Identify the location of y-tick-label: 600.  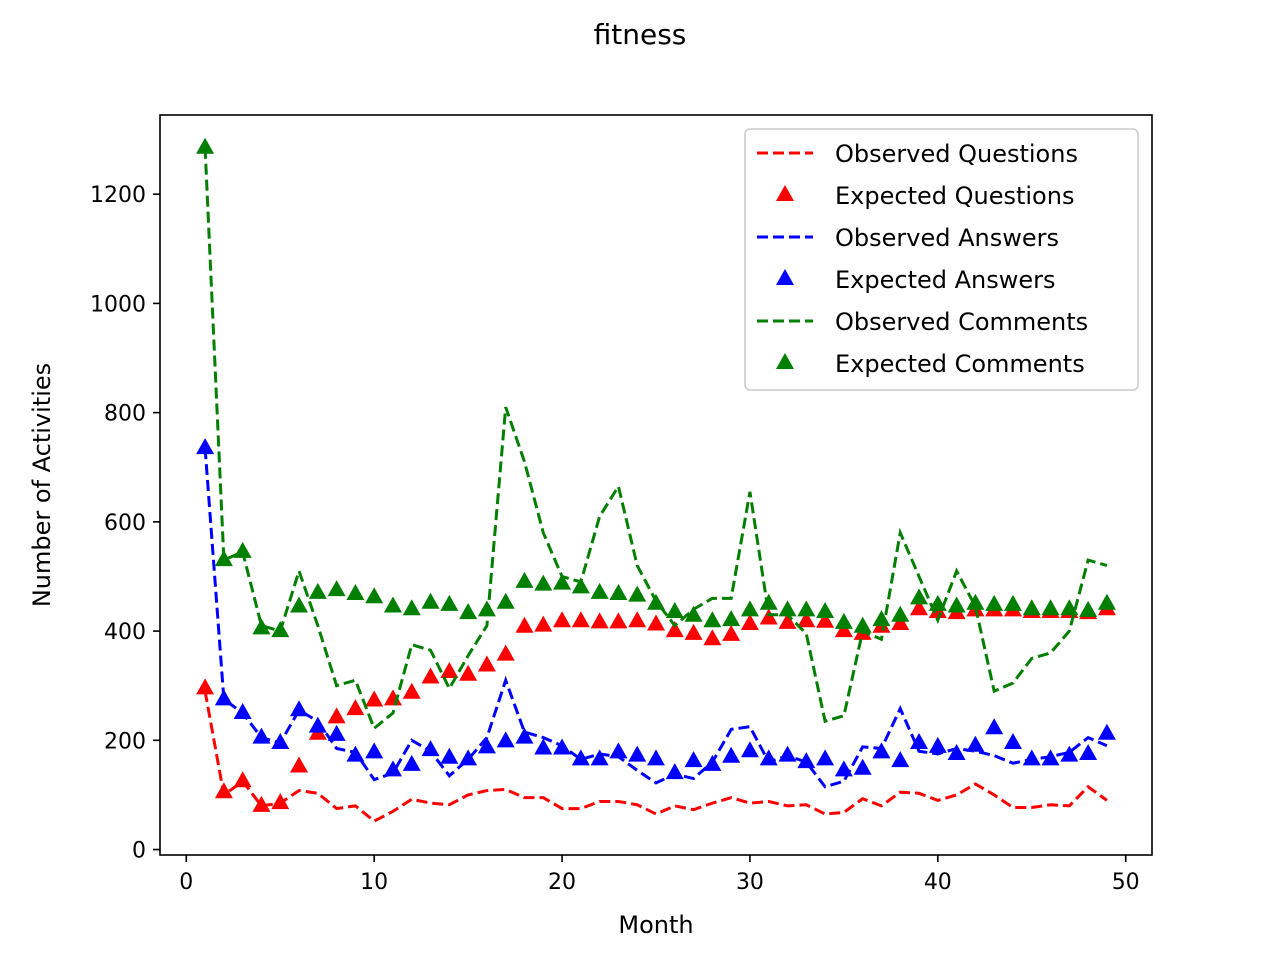
(125, 523).